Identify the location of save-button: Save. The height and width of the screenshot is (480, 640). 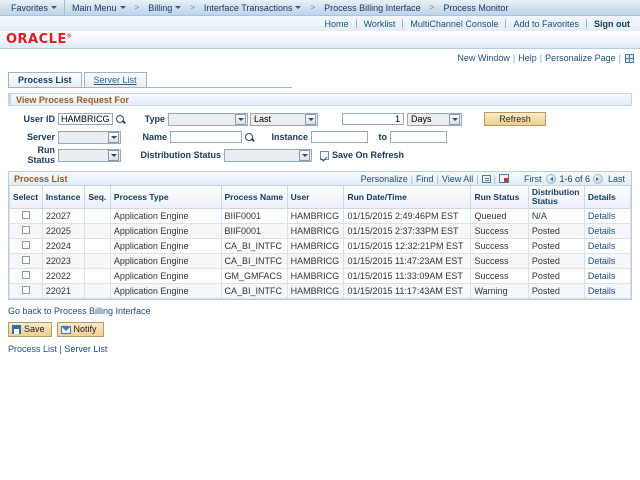
(30, 329).